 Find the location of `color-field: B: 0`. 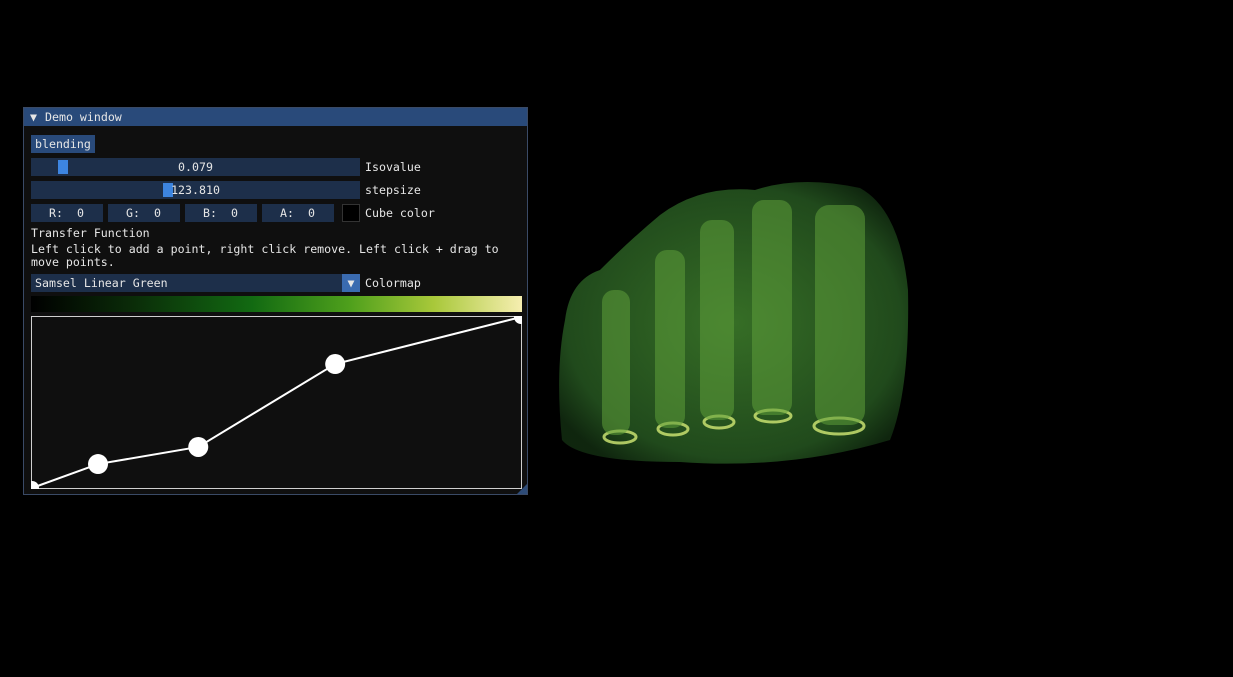

color-field: B: 0 is located at coordinates (221, 213).